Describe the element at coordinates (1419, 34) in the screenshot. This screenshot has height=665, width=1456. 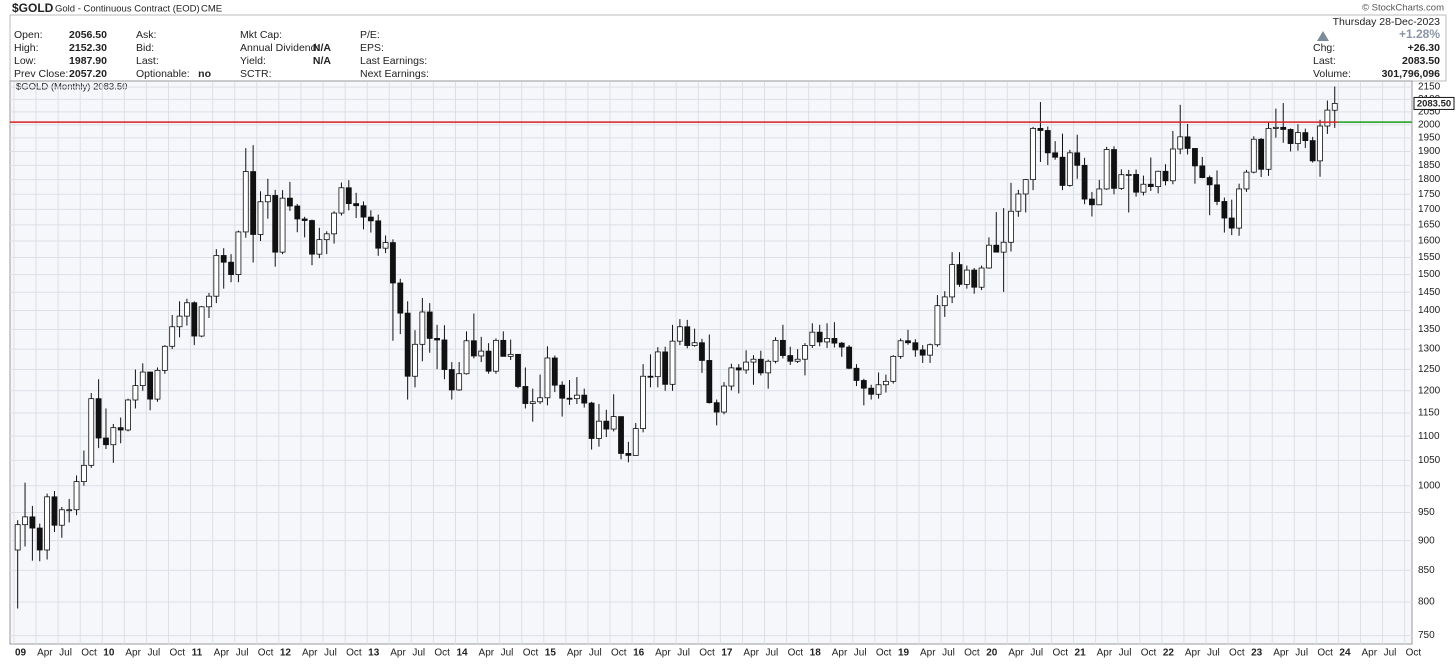
I see `percent-change: +1.28%` at that location.